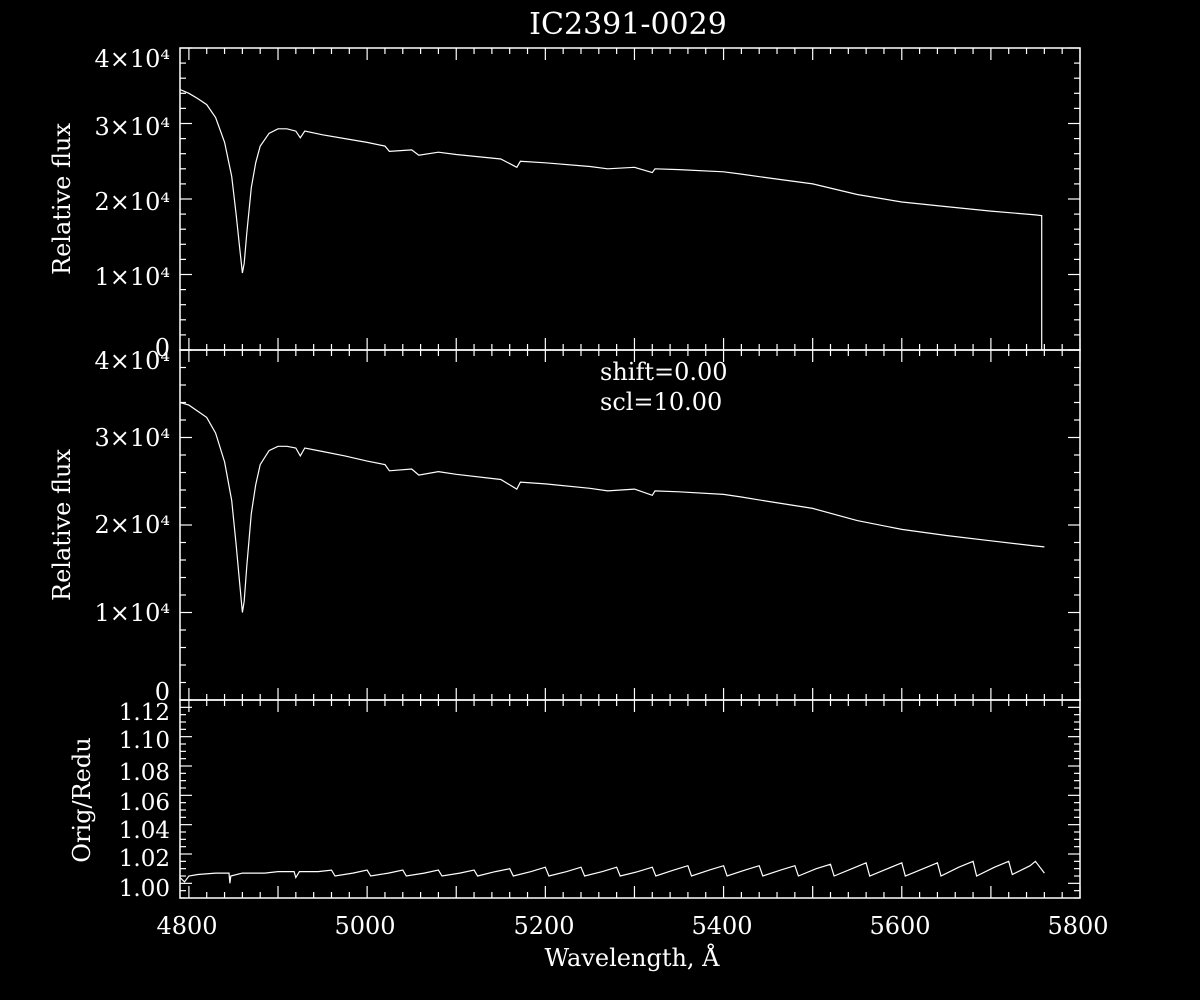 Image resolution: width=1200 pixels, height=1000 pixels. I want to click on x-tick-label-5200: 5200, so click(543, 926).